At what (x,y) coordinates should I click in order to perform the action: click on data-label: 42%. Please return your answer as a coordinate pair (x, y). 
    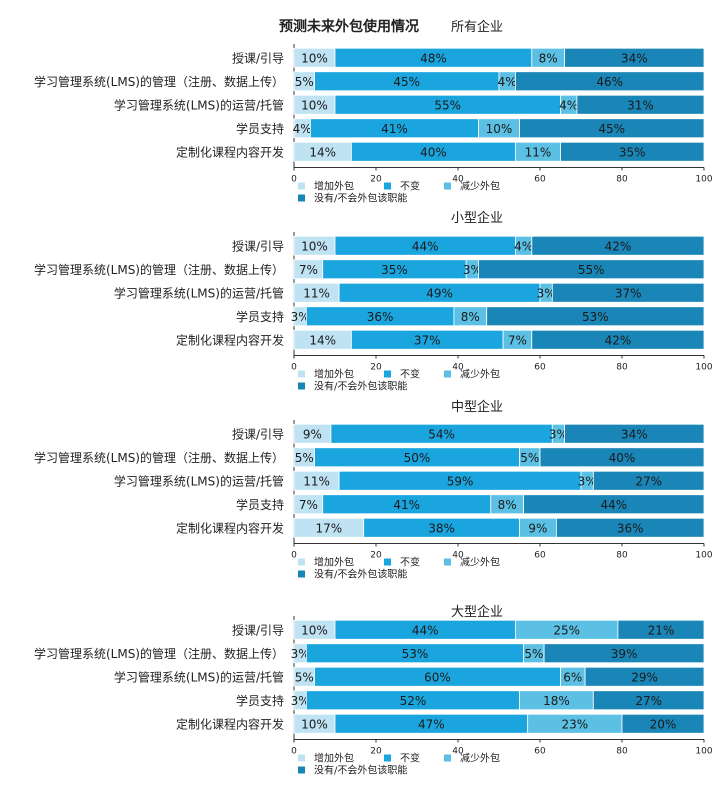
    Looking at the image, I should click on (618, 246).